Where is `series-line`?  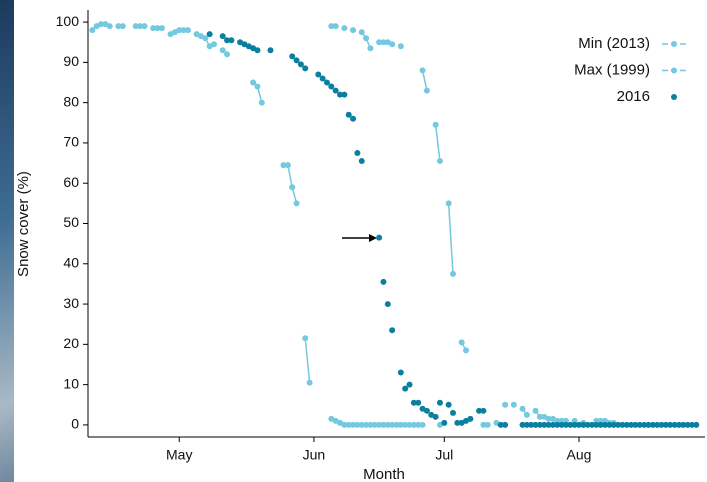 series-line is located at coordinates (307, 360).